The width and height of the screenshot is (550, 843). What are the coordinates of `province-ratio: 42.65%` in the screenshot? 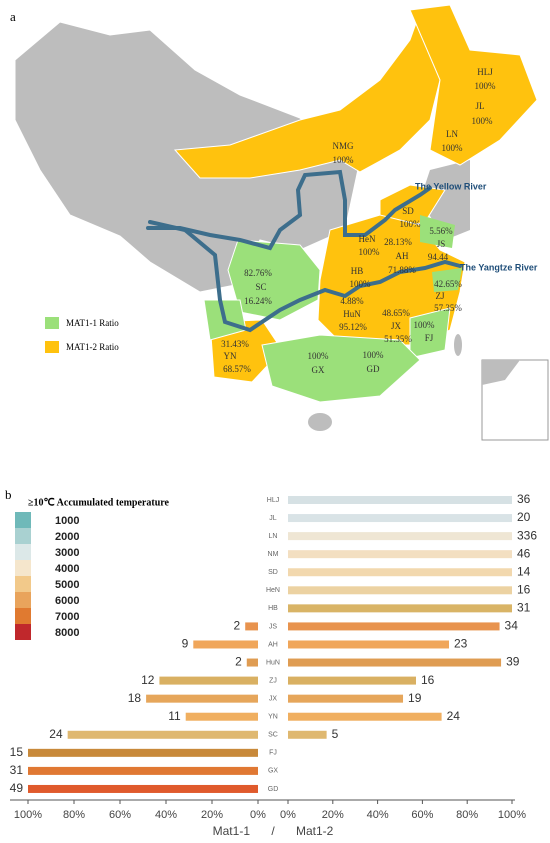 It's located at (448, 284).